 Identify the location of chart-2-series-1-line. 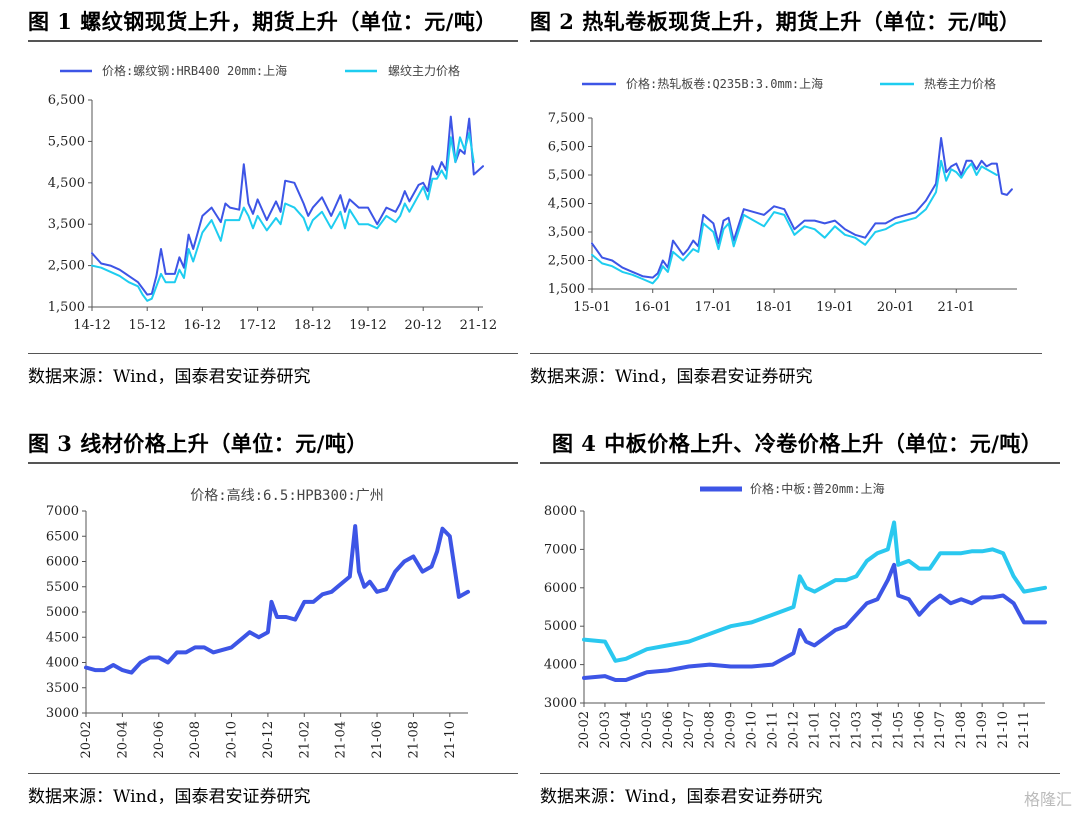
(802, 208).